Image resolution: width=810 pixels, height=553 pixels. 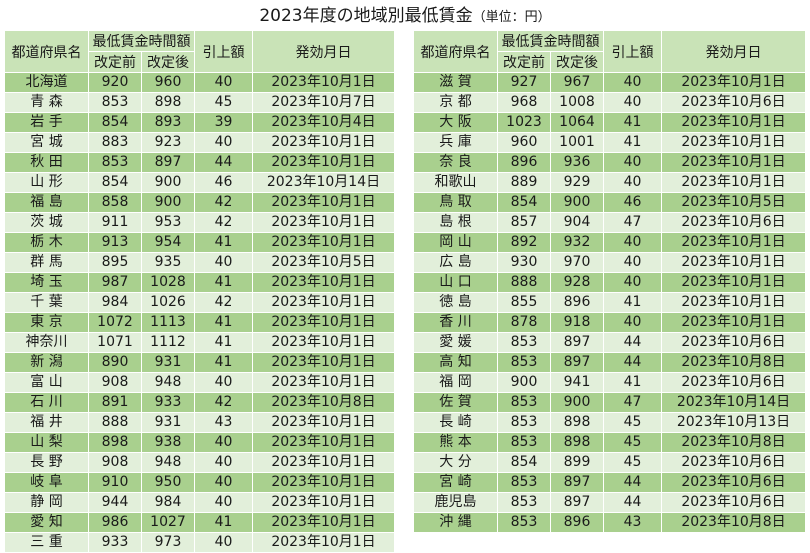 I want to click on prefecture-cell: 大 分, so click(x=455, y=462).